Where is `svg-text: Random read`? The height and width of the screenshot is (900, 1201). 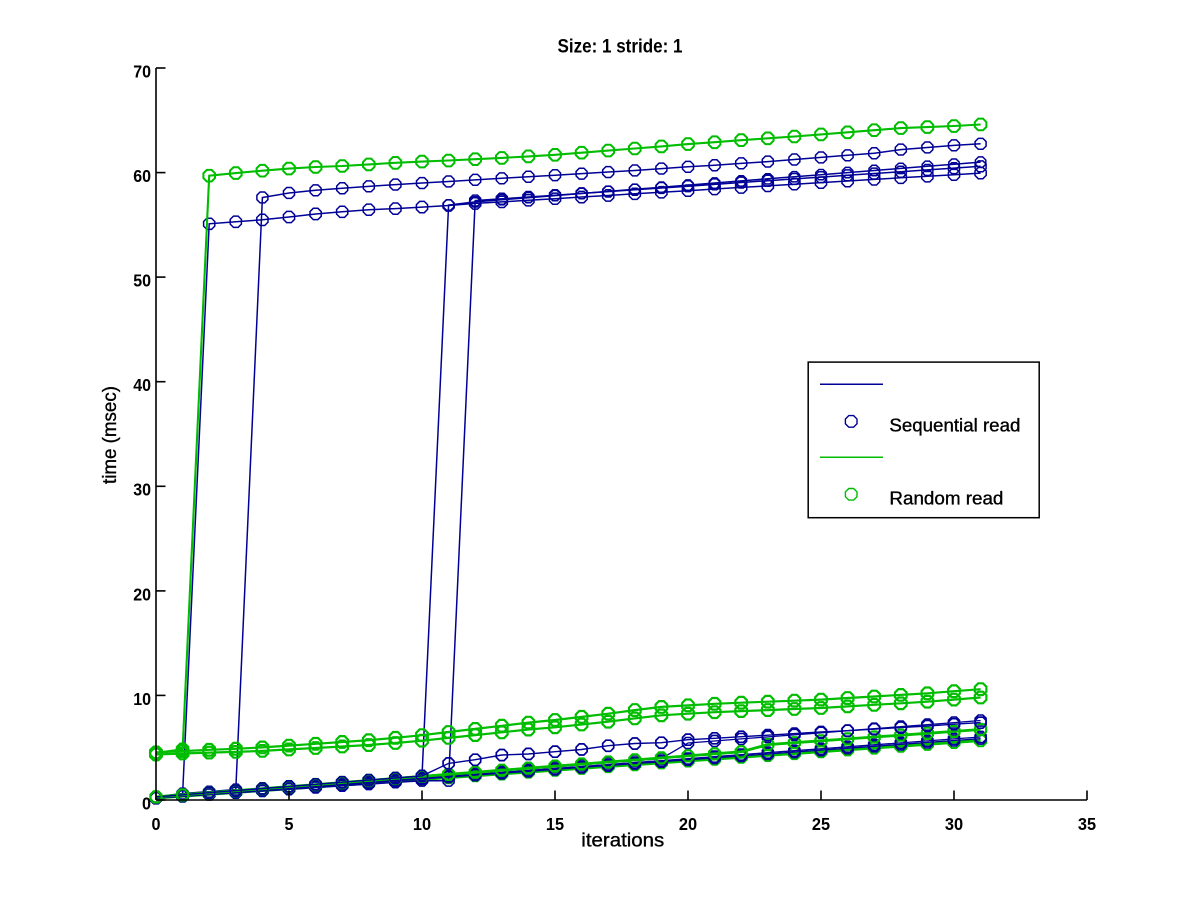
svg-text: Random read is located at coordinates (946, 497).